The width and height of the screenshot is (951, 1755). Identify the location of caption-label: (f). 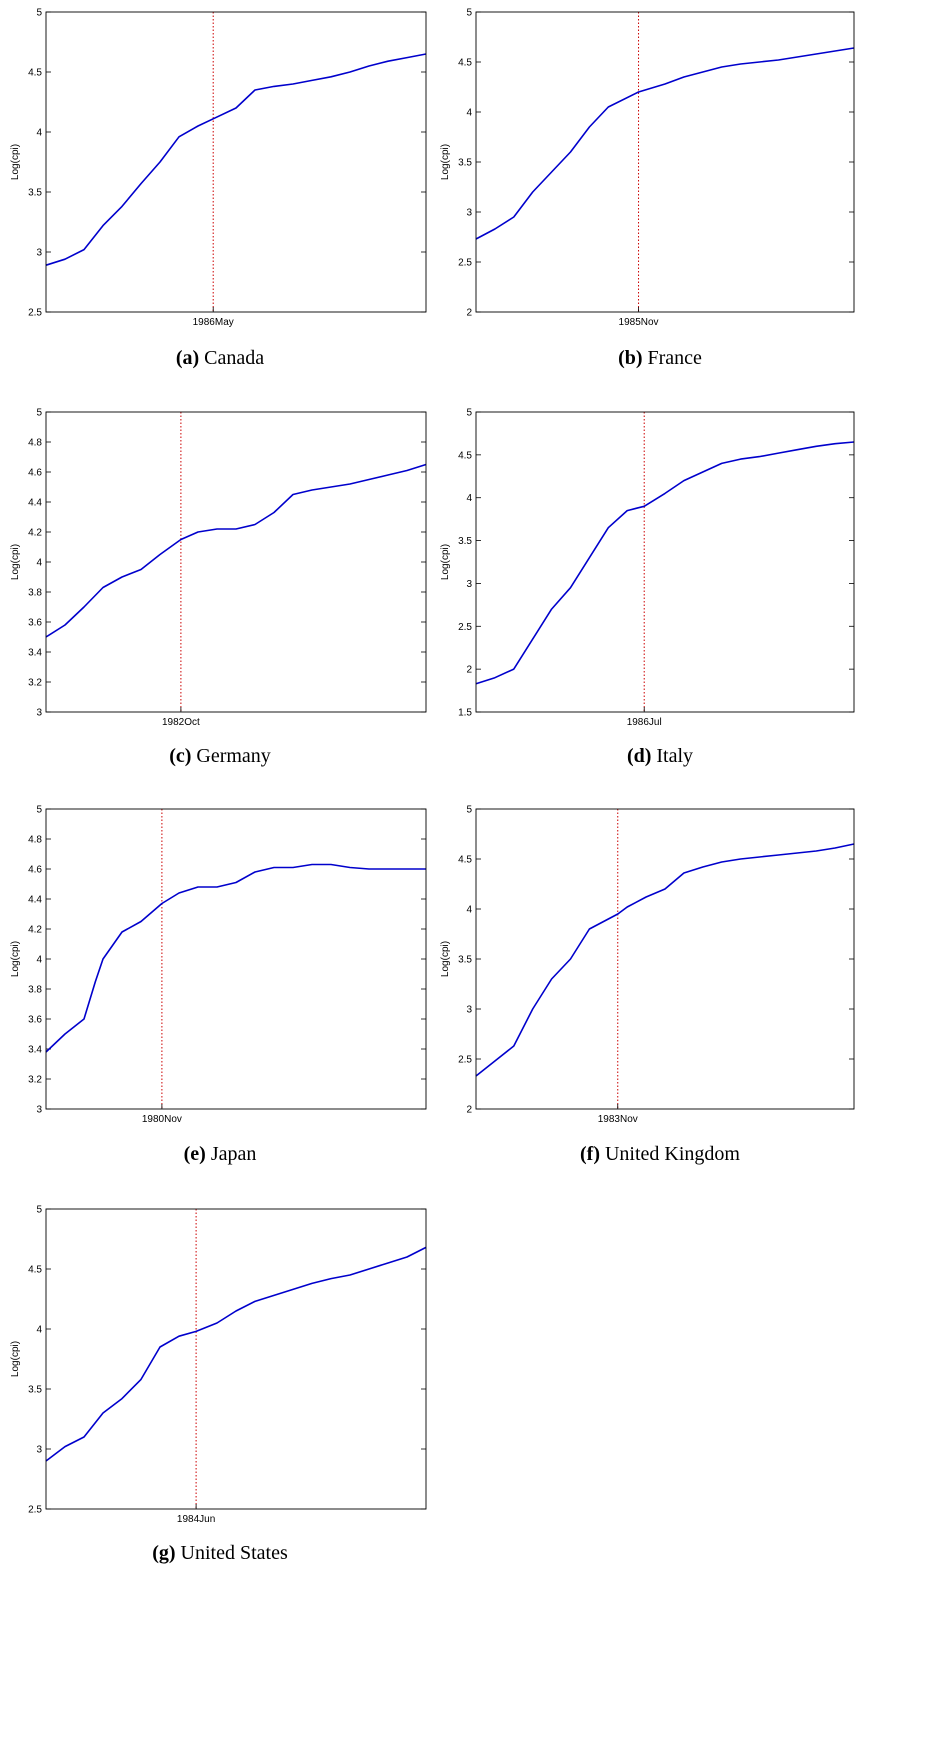
(590, 1154).